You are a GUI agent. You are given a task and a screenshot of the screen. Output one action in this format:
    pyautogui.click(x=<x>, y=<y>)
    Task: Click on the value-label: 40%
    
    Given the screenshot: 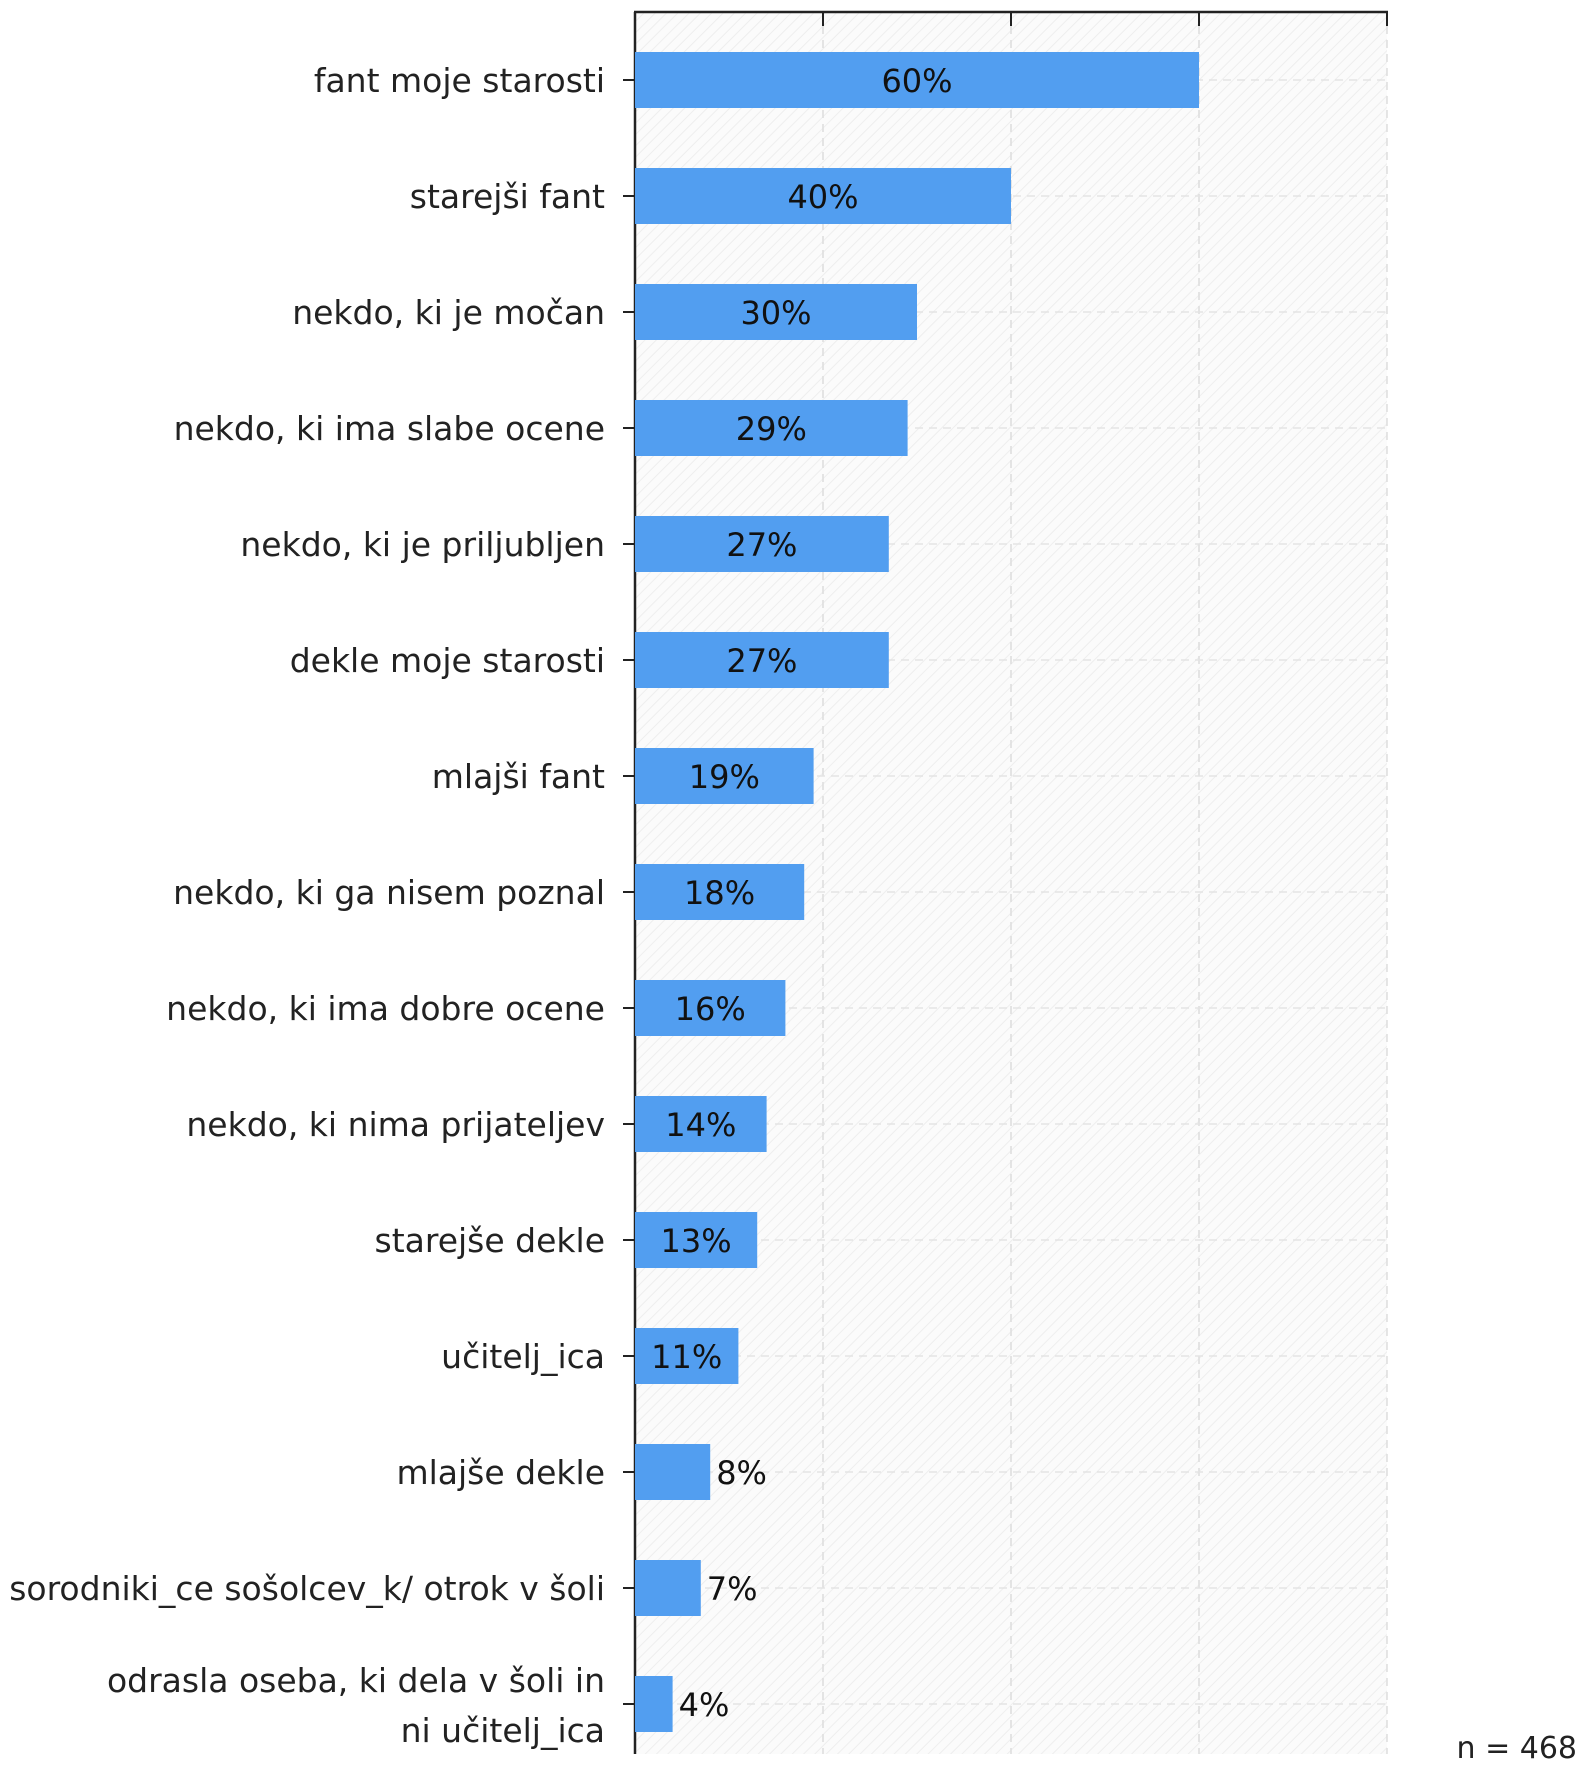 What is the action you would take?
    pyautogui.click(x=822, y=197)
    